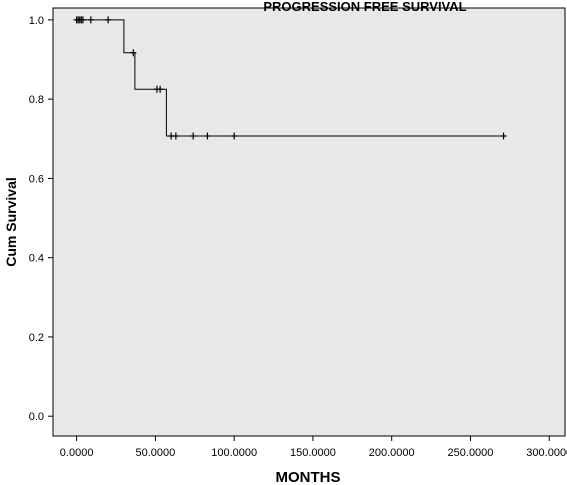  I want to click on y-tick-label: 0.4, so click(36, 259).